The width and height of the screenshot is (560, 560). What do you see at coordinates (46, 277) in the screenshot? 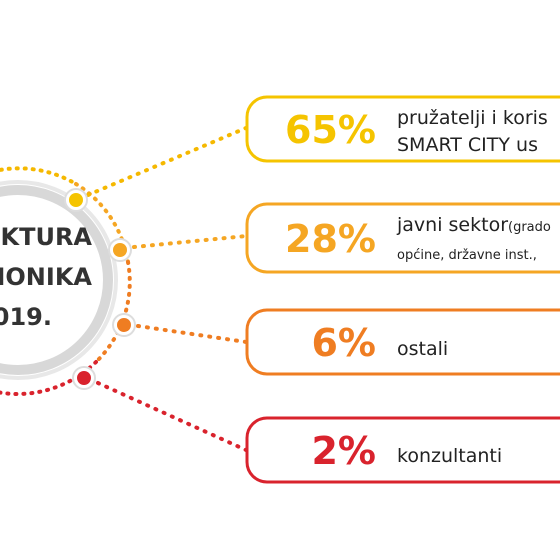
I see `center-line: DIONIKA` at bounding box center [46, 277].